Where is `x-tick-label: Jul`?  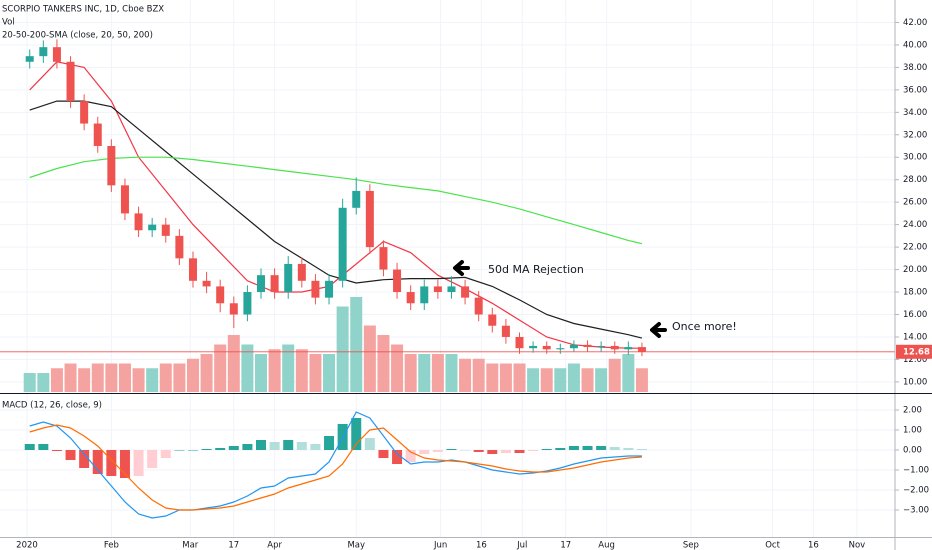
x-tick-label: Jul is located at coordinates (521, 545).